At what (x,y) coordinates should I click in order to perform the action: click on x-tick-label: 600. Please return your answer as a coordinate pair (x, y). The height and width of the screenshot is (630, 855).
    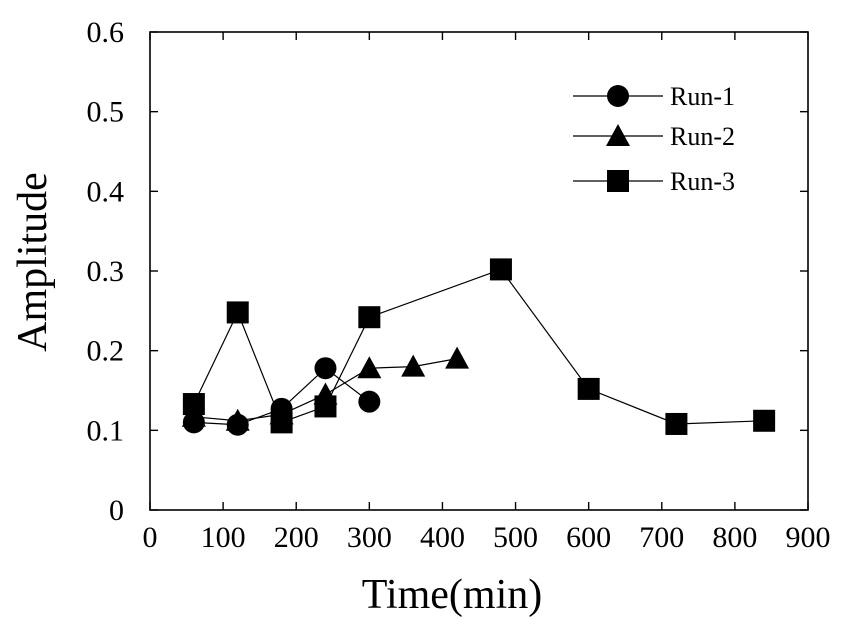
    Looking at the image, I should click on (588, 537).